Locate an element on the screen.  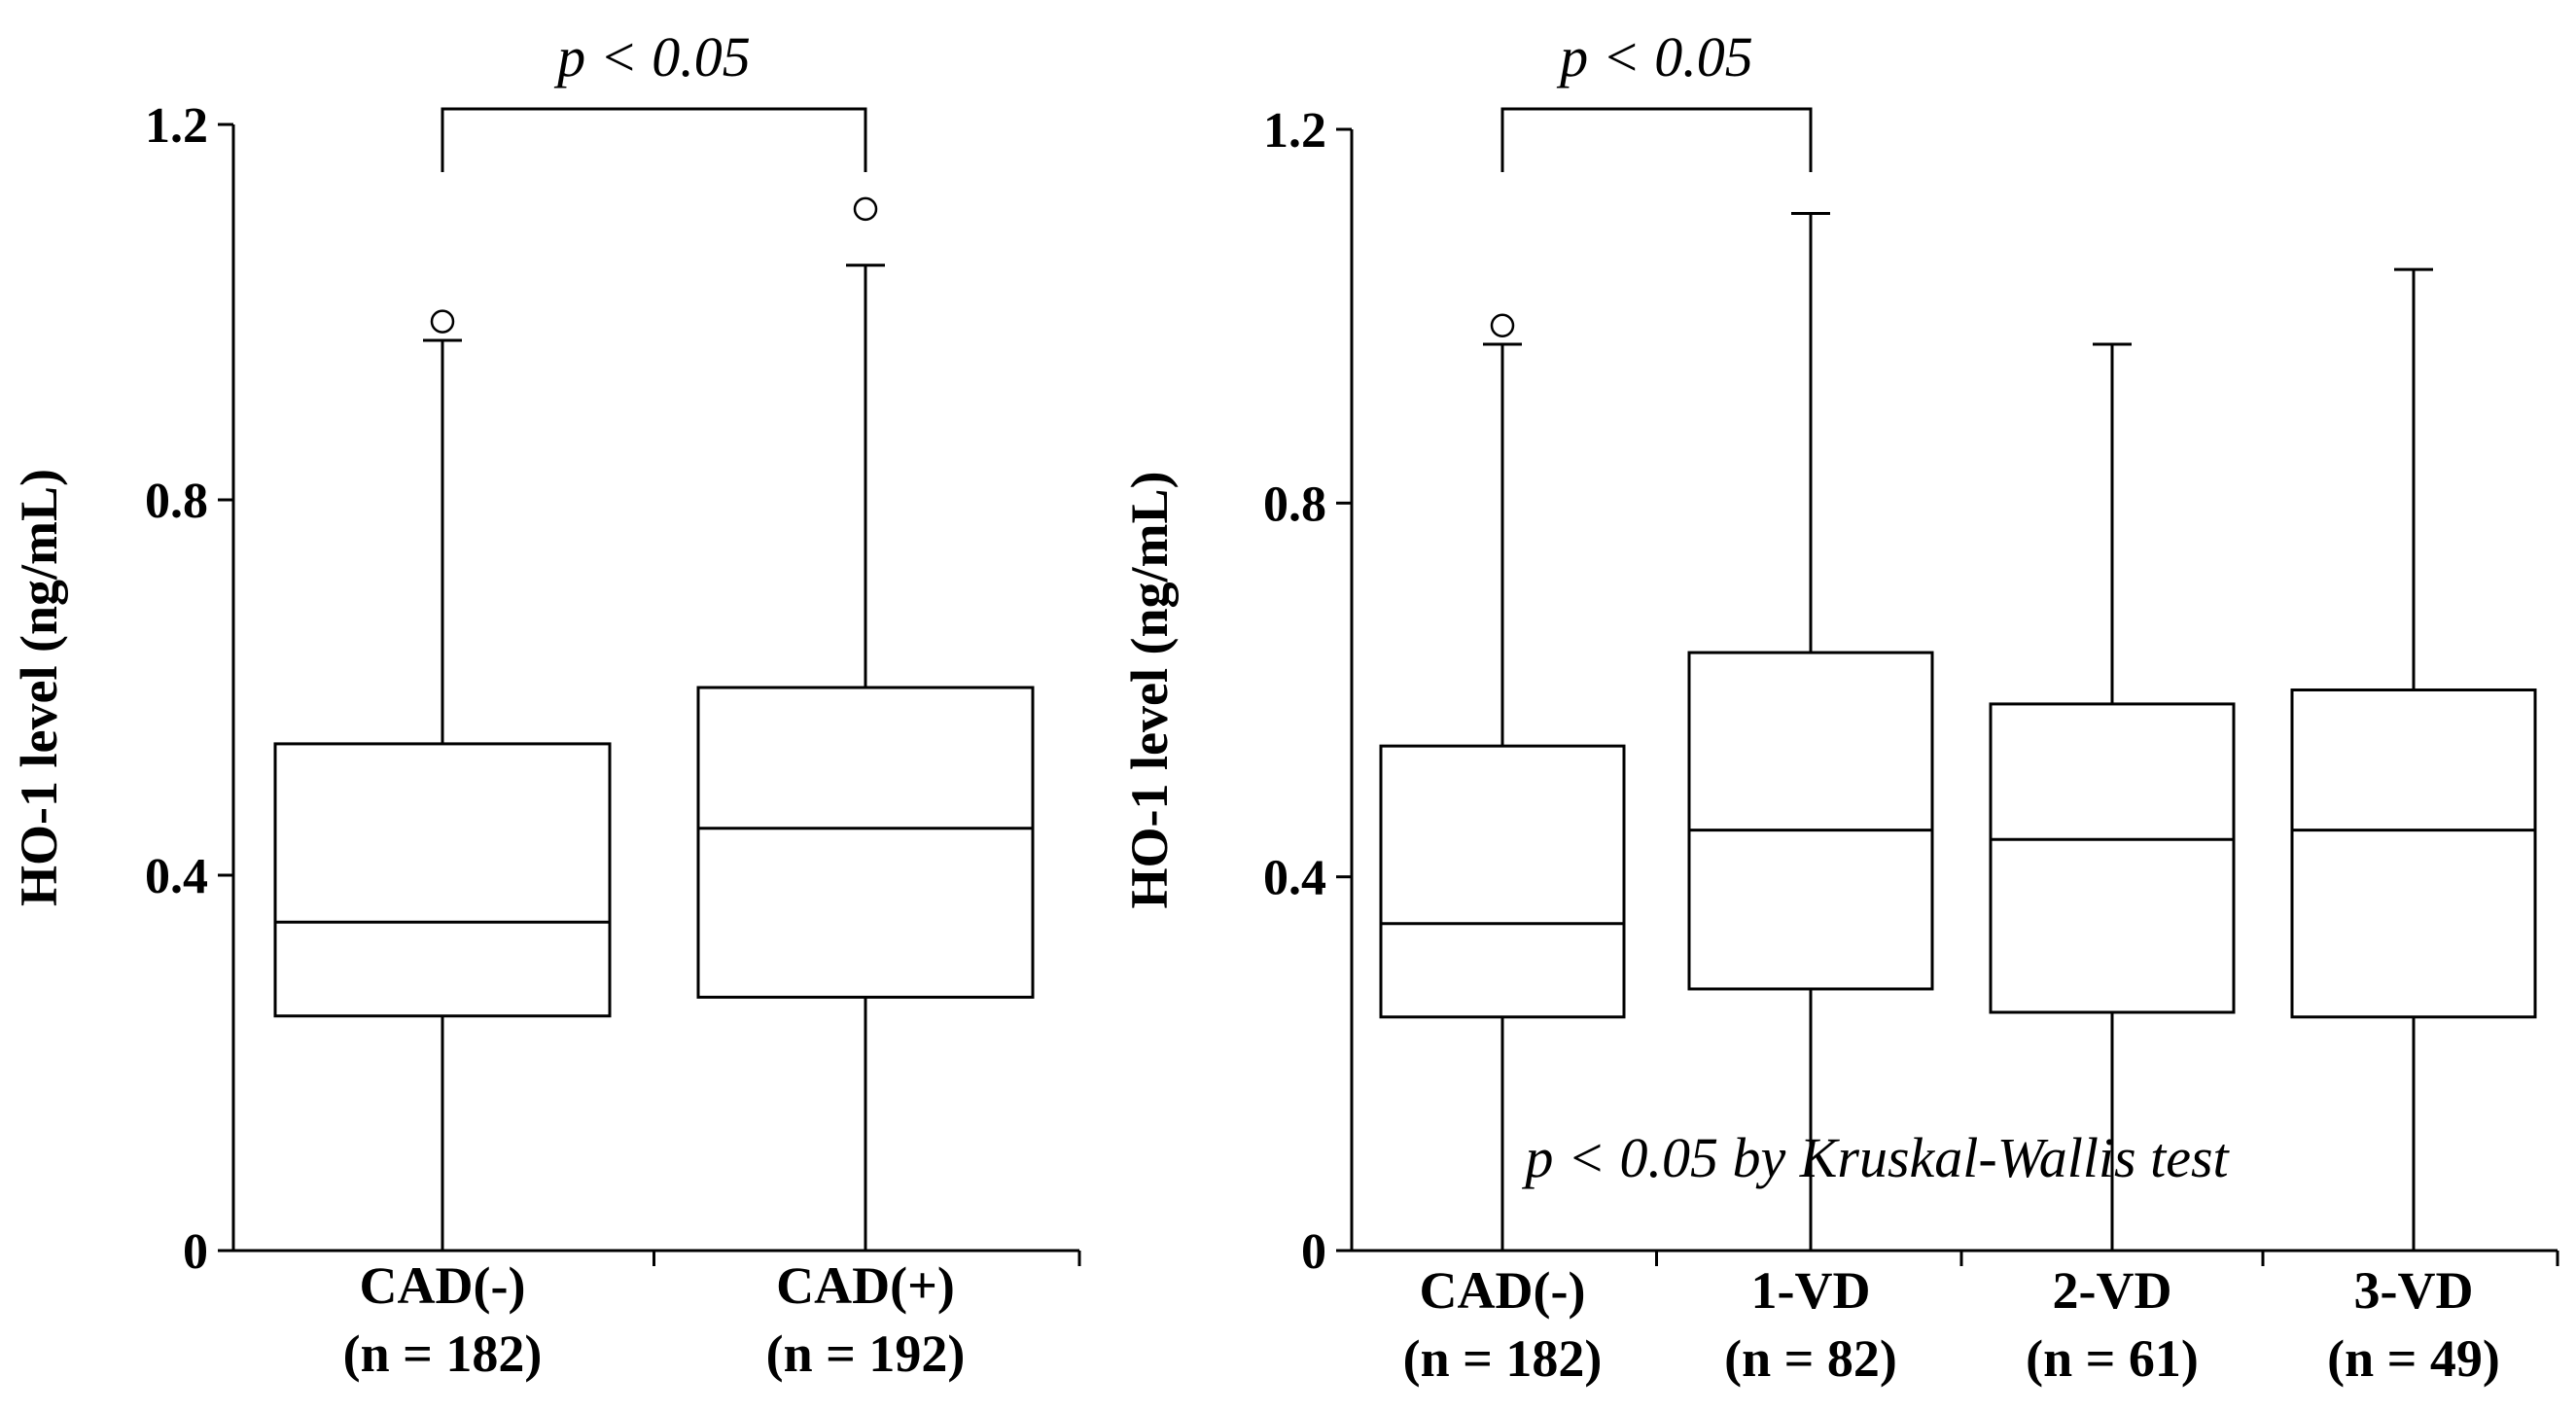
category-label: 1-VD is located at coordinates (1811, 1290).